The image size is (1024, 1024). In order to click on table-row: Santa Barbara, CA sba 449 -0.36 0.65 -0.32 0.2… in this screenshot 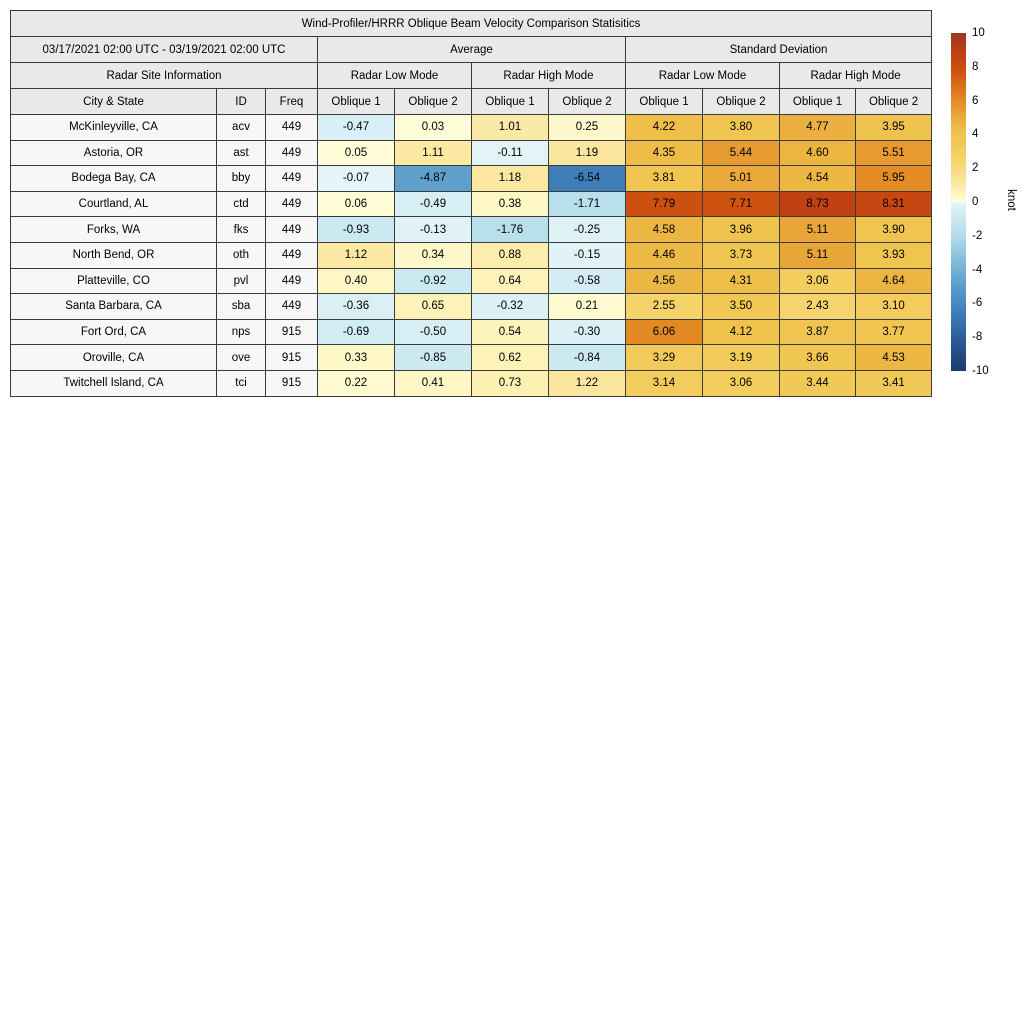, I will do `click(471, 306)`.